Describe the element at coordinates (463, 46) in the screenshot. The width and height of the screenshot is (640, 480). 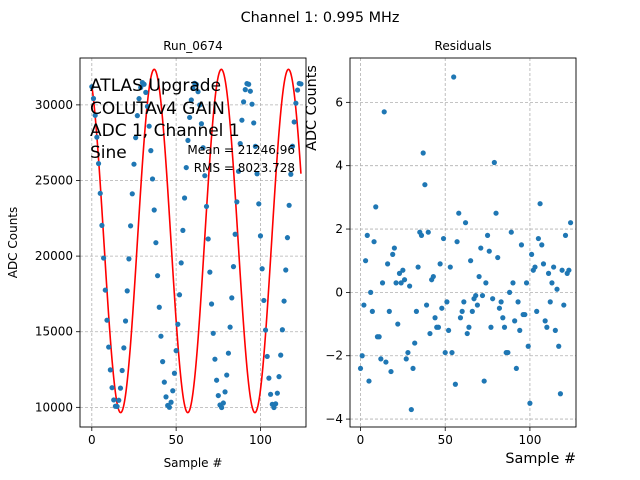
I see `right-plot-title: Residuals` at that location.